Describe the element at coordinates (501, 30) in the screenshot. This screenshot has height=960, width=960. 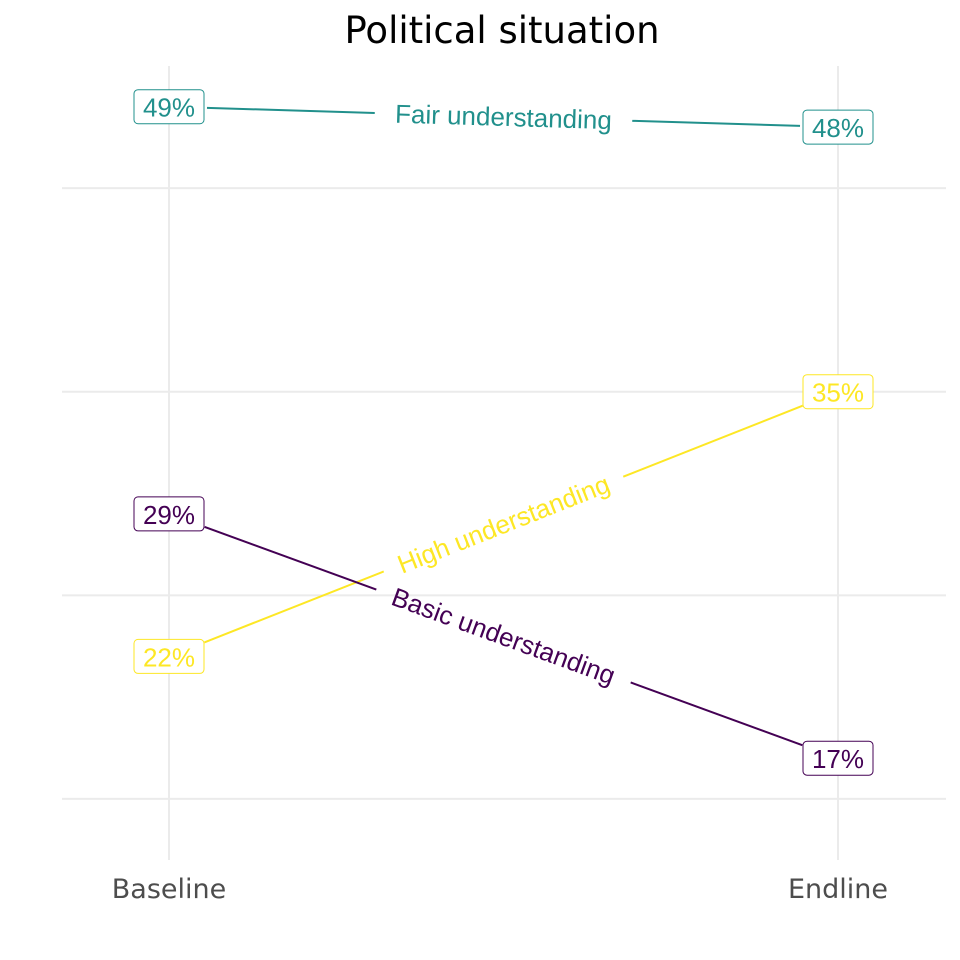
I see `chart-title: Political situation` at that location.